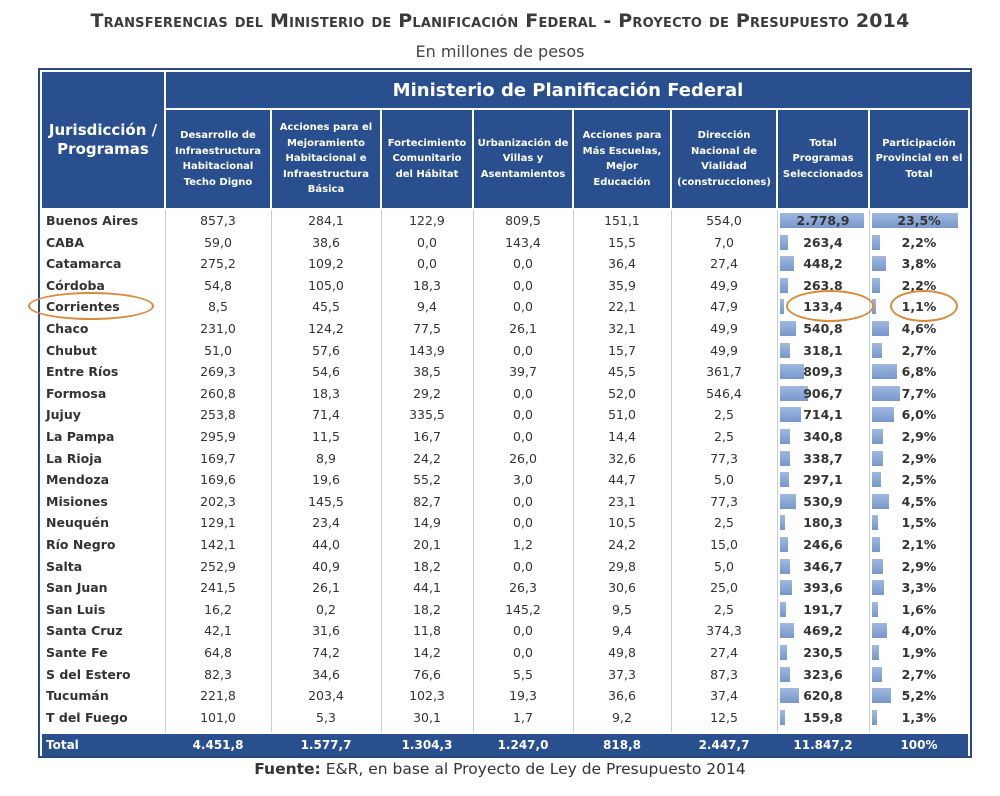 This screenshot has width=1000, height=796. What do you see at coordinates (326, 609) in the screenshot?
I see `program-value: 0,2` at bounding box center [326, 609].